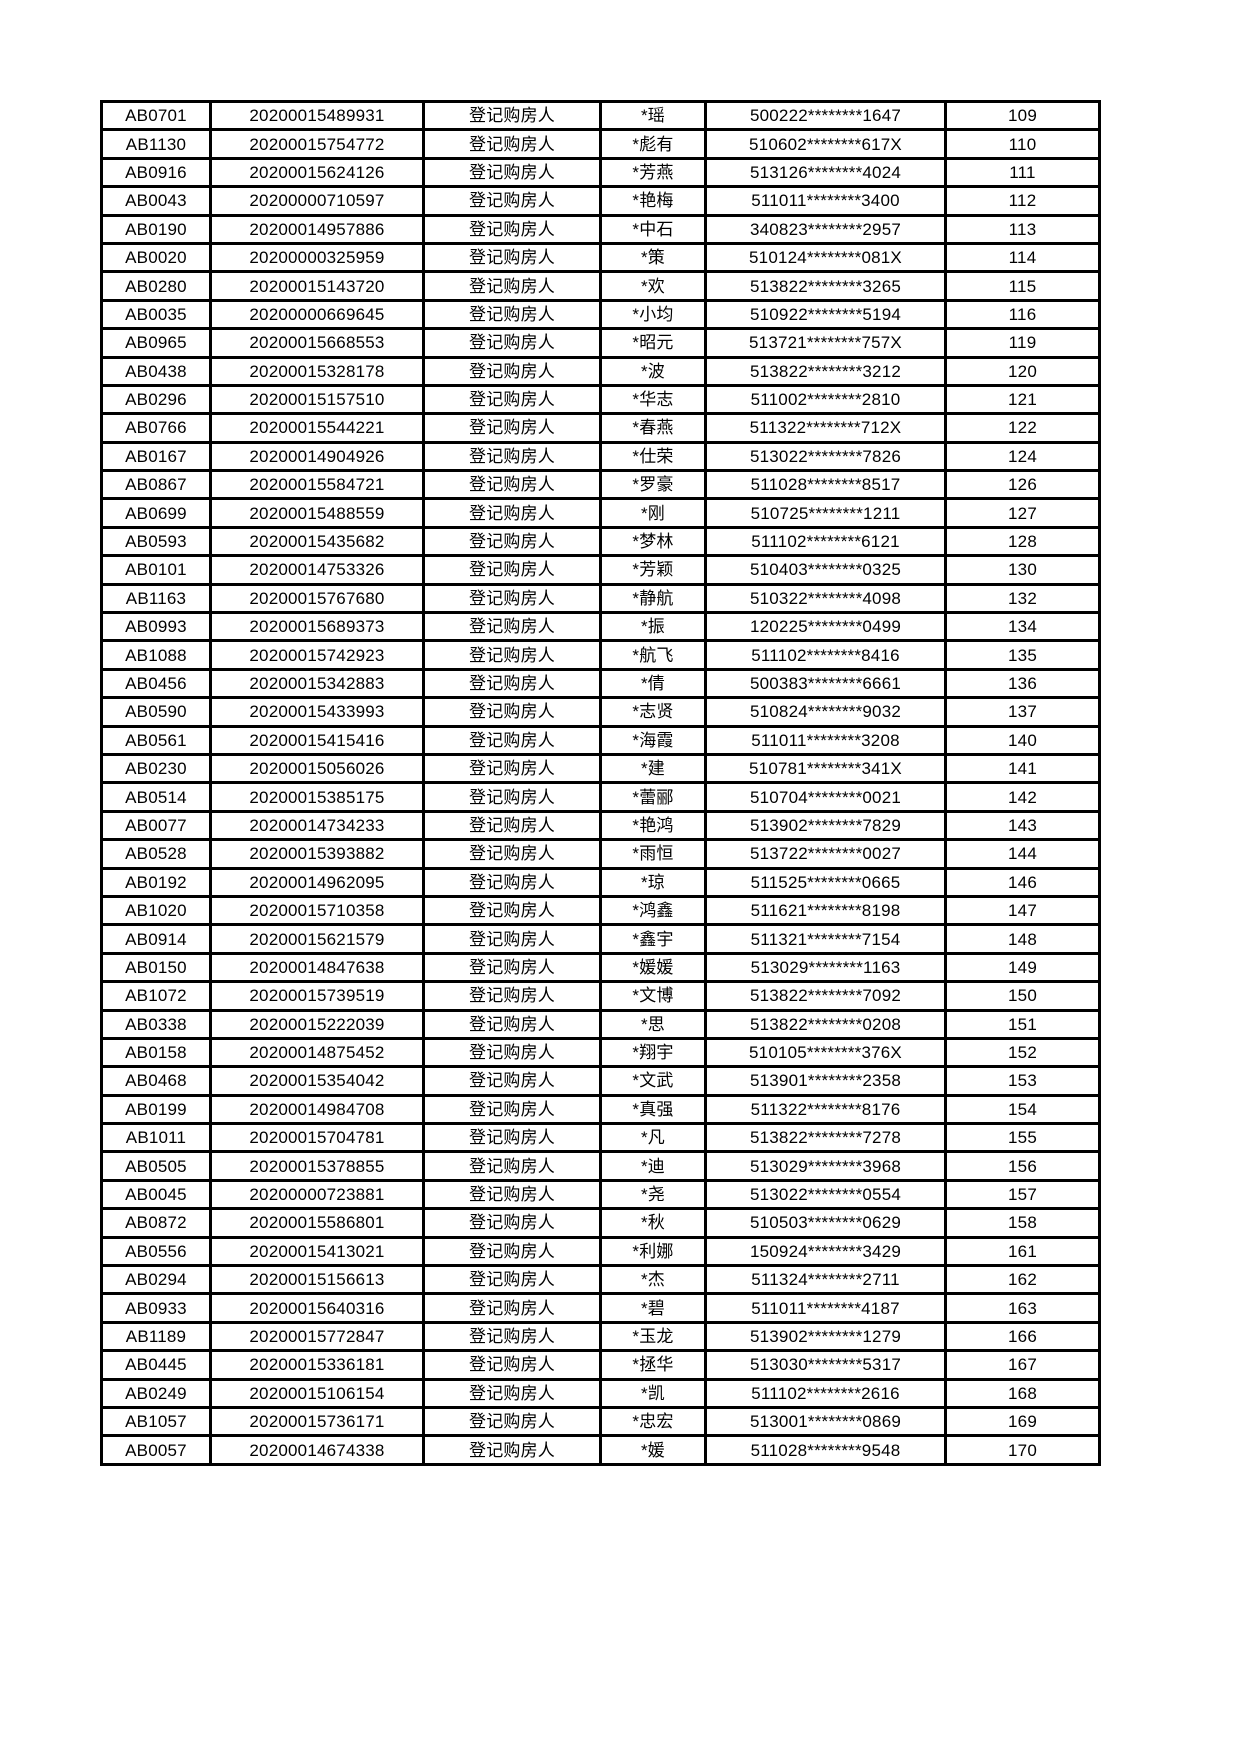 This screenshot has height=1754, width=1241. I want to click on masked-id-number: 511028********8517, so click(825, 485).